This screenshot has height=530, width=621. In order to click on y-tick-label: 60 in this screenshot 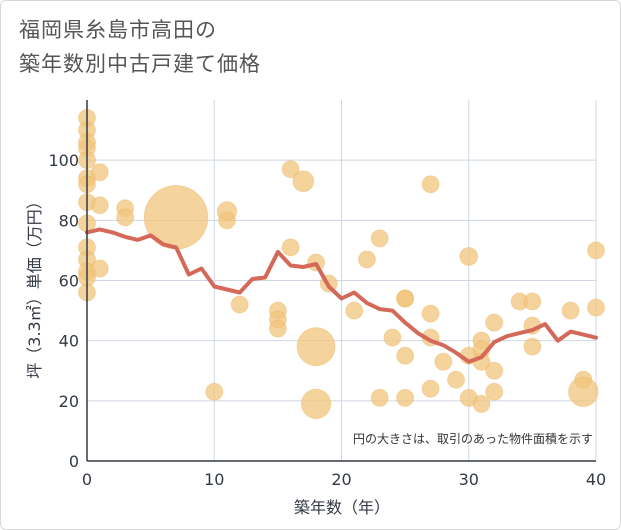, I will do `click(69, 281)`.